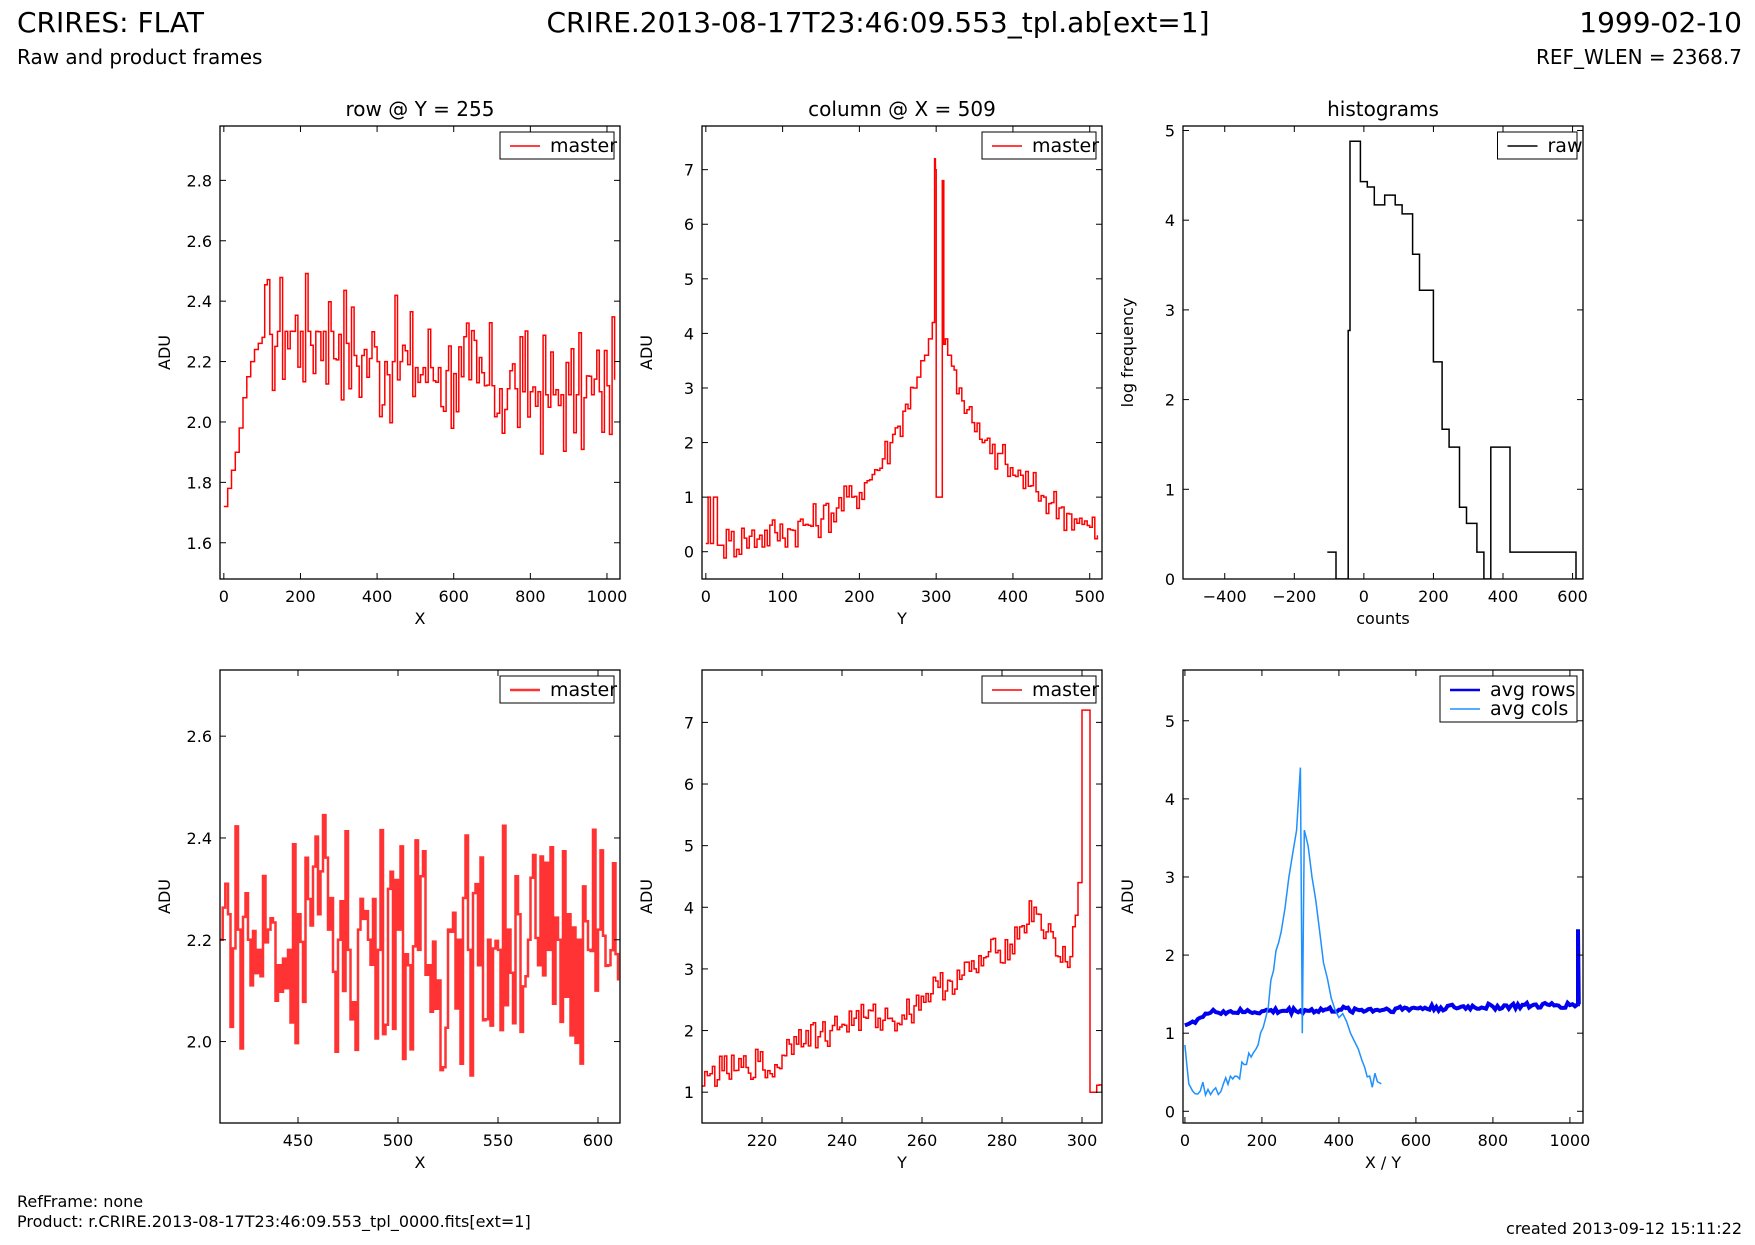 This screenshot has height=1245, width=1755. I want to click on chart-panel: 220 240 260 280 300 1 2 3 4 5 6 7 Y ADU master, so click(870, 920).